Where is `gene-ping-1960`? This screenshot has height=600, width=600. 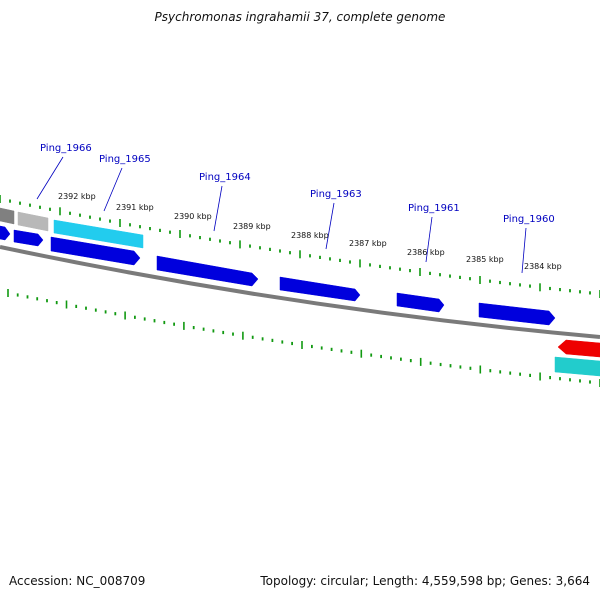 gene-ping-1960 is located at coordinates (517, 314).